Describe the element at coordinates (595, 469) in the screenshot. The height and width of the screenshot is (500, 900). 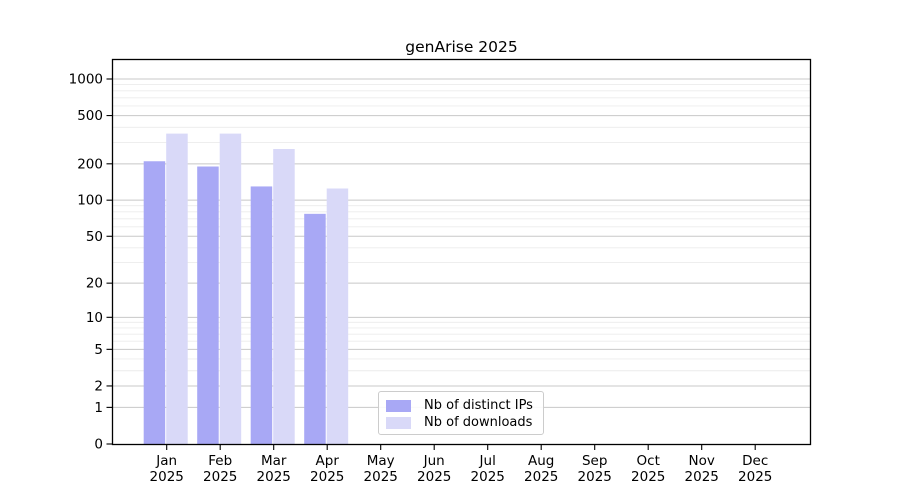
I see `x-tick-label-sep: Sep 2025` at that location.